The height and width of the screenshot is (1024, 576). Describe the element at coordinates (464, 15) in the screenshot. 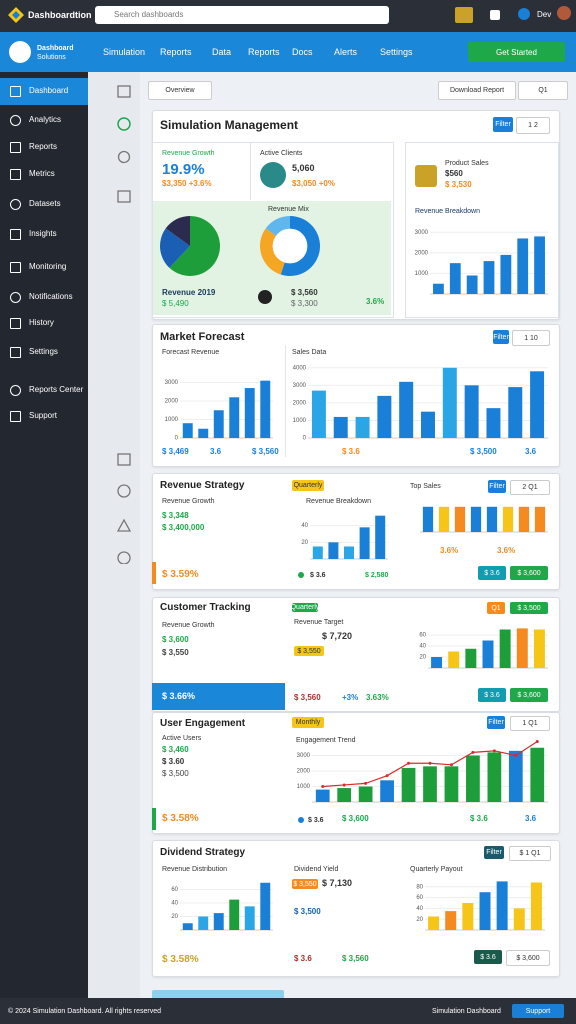

I see `notification-icon` at that location.